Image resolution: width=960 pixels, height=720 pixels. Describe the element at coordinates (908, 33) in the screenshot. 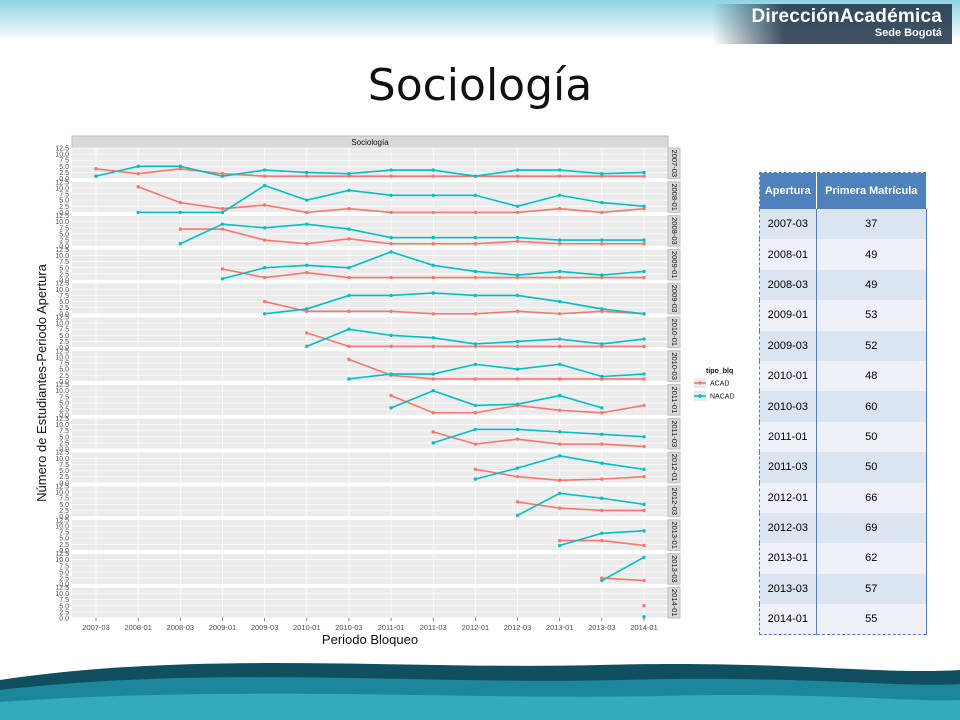

I see `brand-subtitle: Sede Bogotá` at that location.